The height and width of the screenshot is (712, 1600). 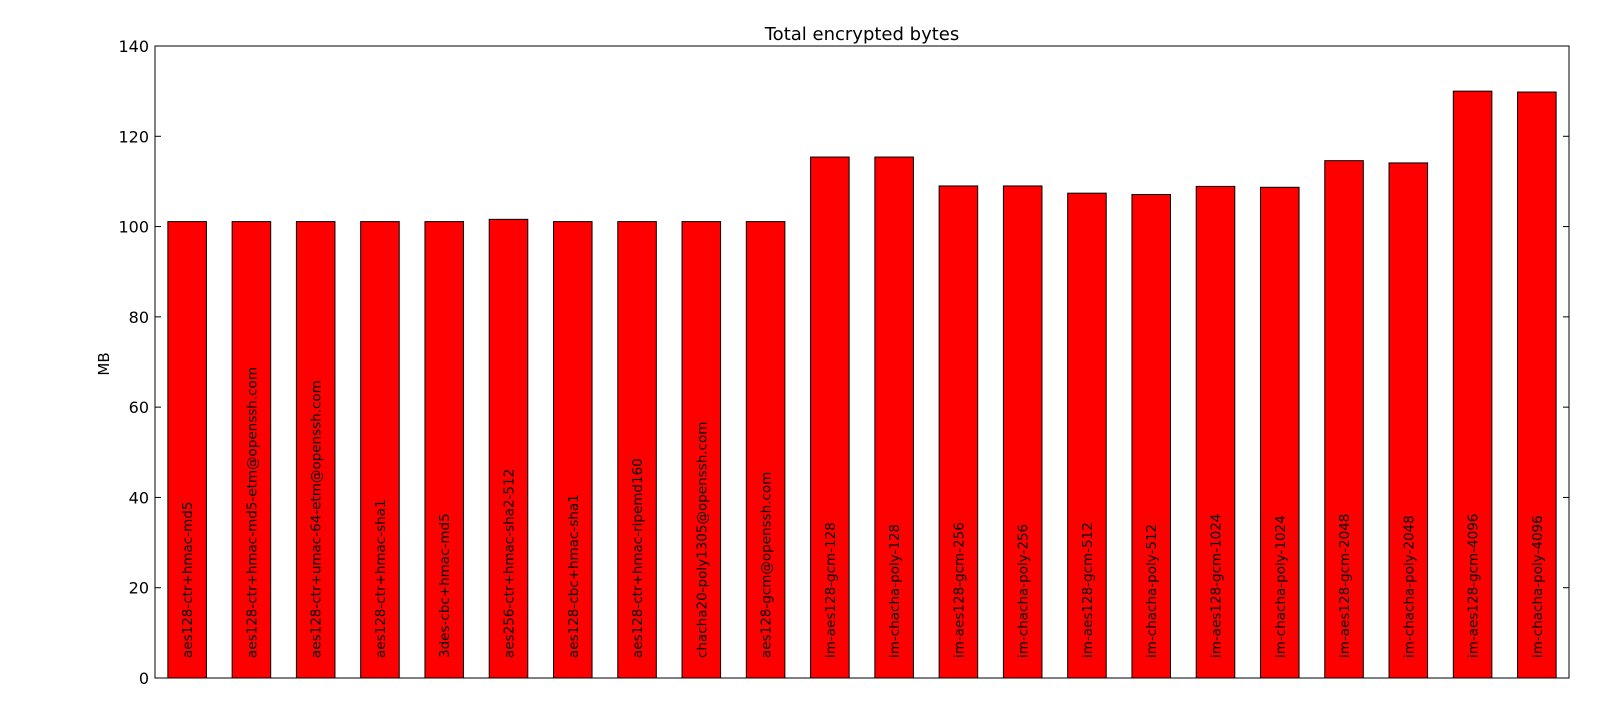 What do you see at coordinates (139, 588) in the screenshot?
I see `y-tick-label: 20` at bounding box center [139, 588].